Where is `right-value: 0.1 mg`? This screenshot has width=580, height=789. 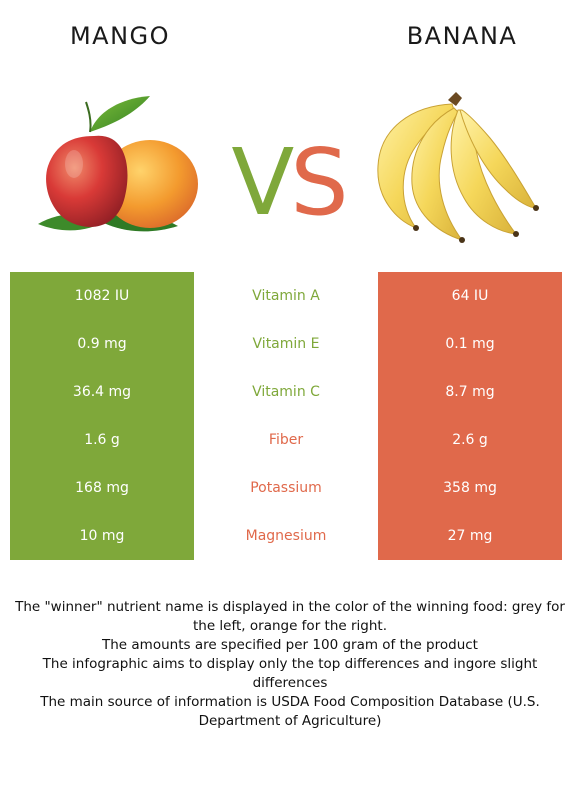 right-value: 0.1 mg is located at coordinates (470, 344).